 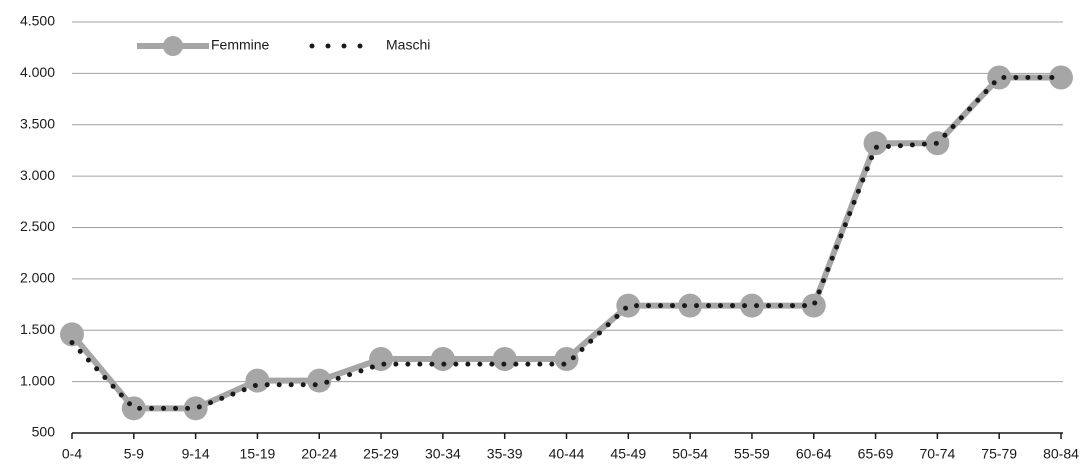 What do you see at coordinates (37, 175) in the screenshot?
I see `y-tick-label: 3.000` at bounding box center [37, 175].